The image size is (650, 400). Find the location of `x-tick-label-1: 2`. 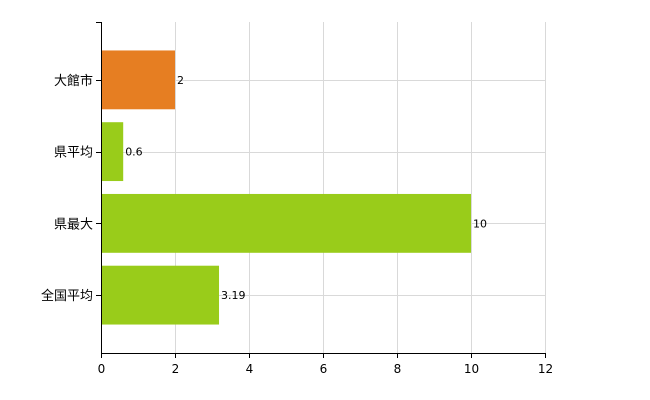

x-tick-label-1: 2 is located at coordinates (176, 369).